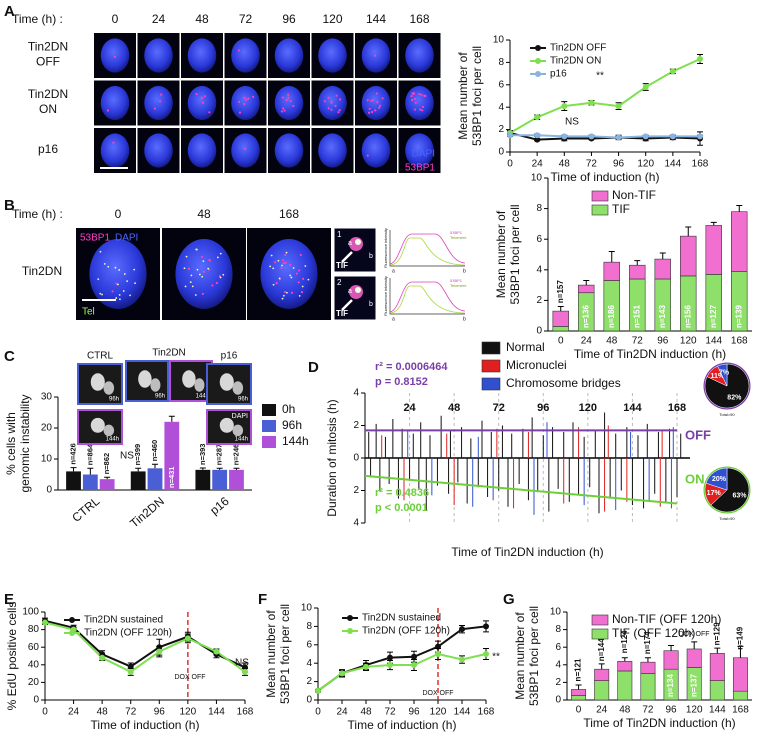  What do you see at coordinates (600, 620) in the screenshot?
I see `legend-swatch` at bounding box center [600, 620].